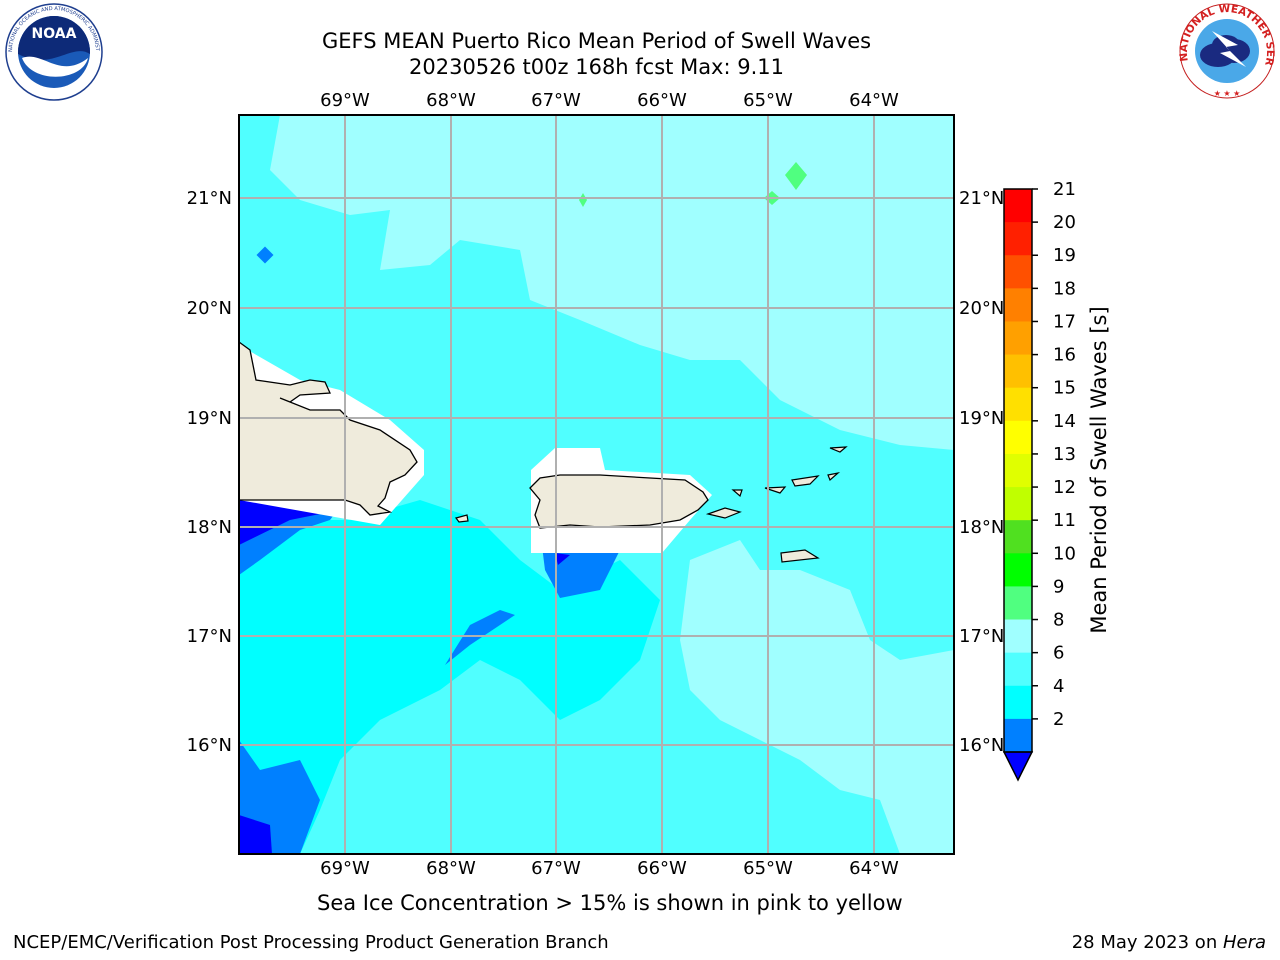 This screenshot has height=960, width=1280. Describe the element at coordinates (1064, 421) in the screenshot. I see `colorbar-tick-label: 14` at that location.